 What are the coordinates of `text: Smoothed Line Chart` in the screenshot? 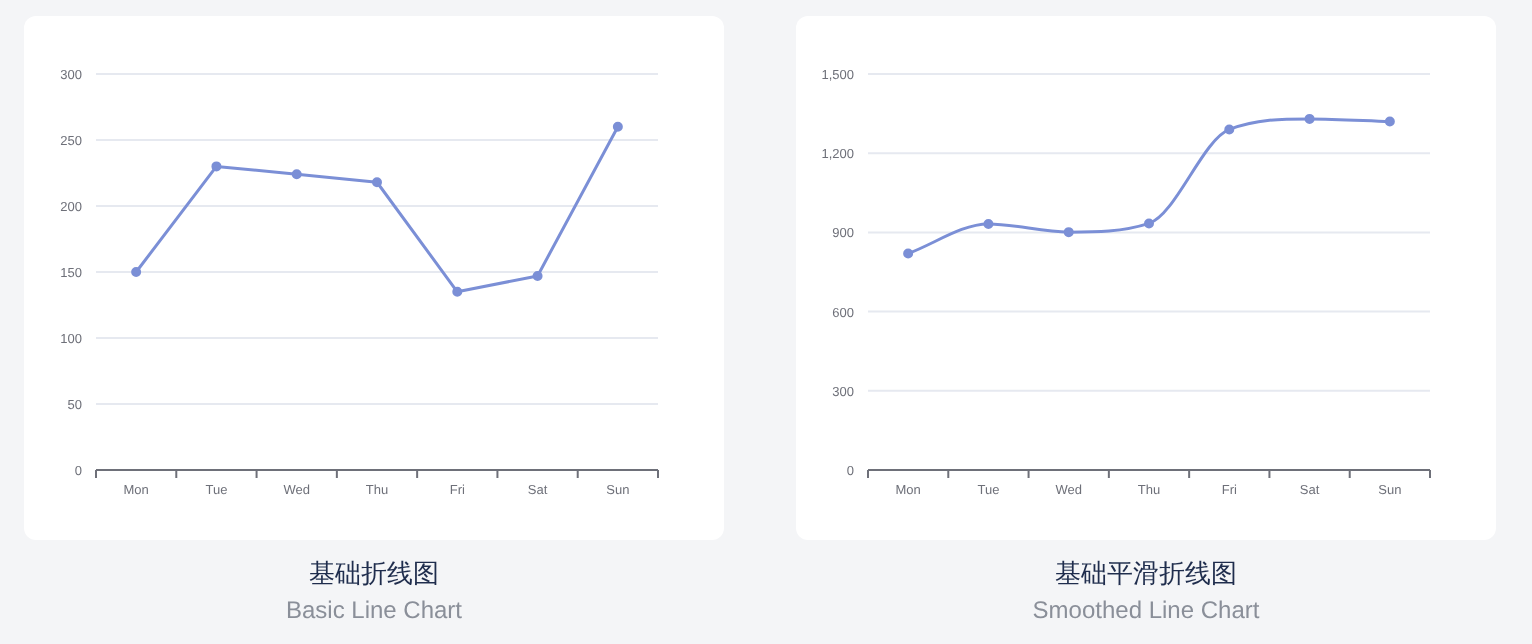 It's located at (1146, 610).